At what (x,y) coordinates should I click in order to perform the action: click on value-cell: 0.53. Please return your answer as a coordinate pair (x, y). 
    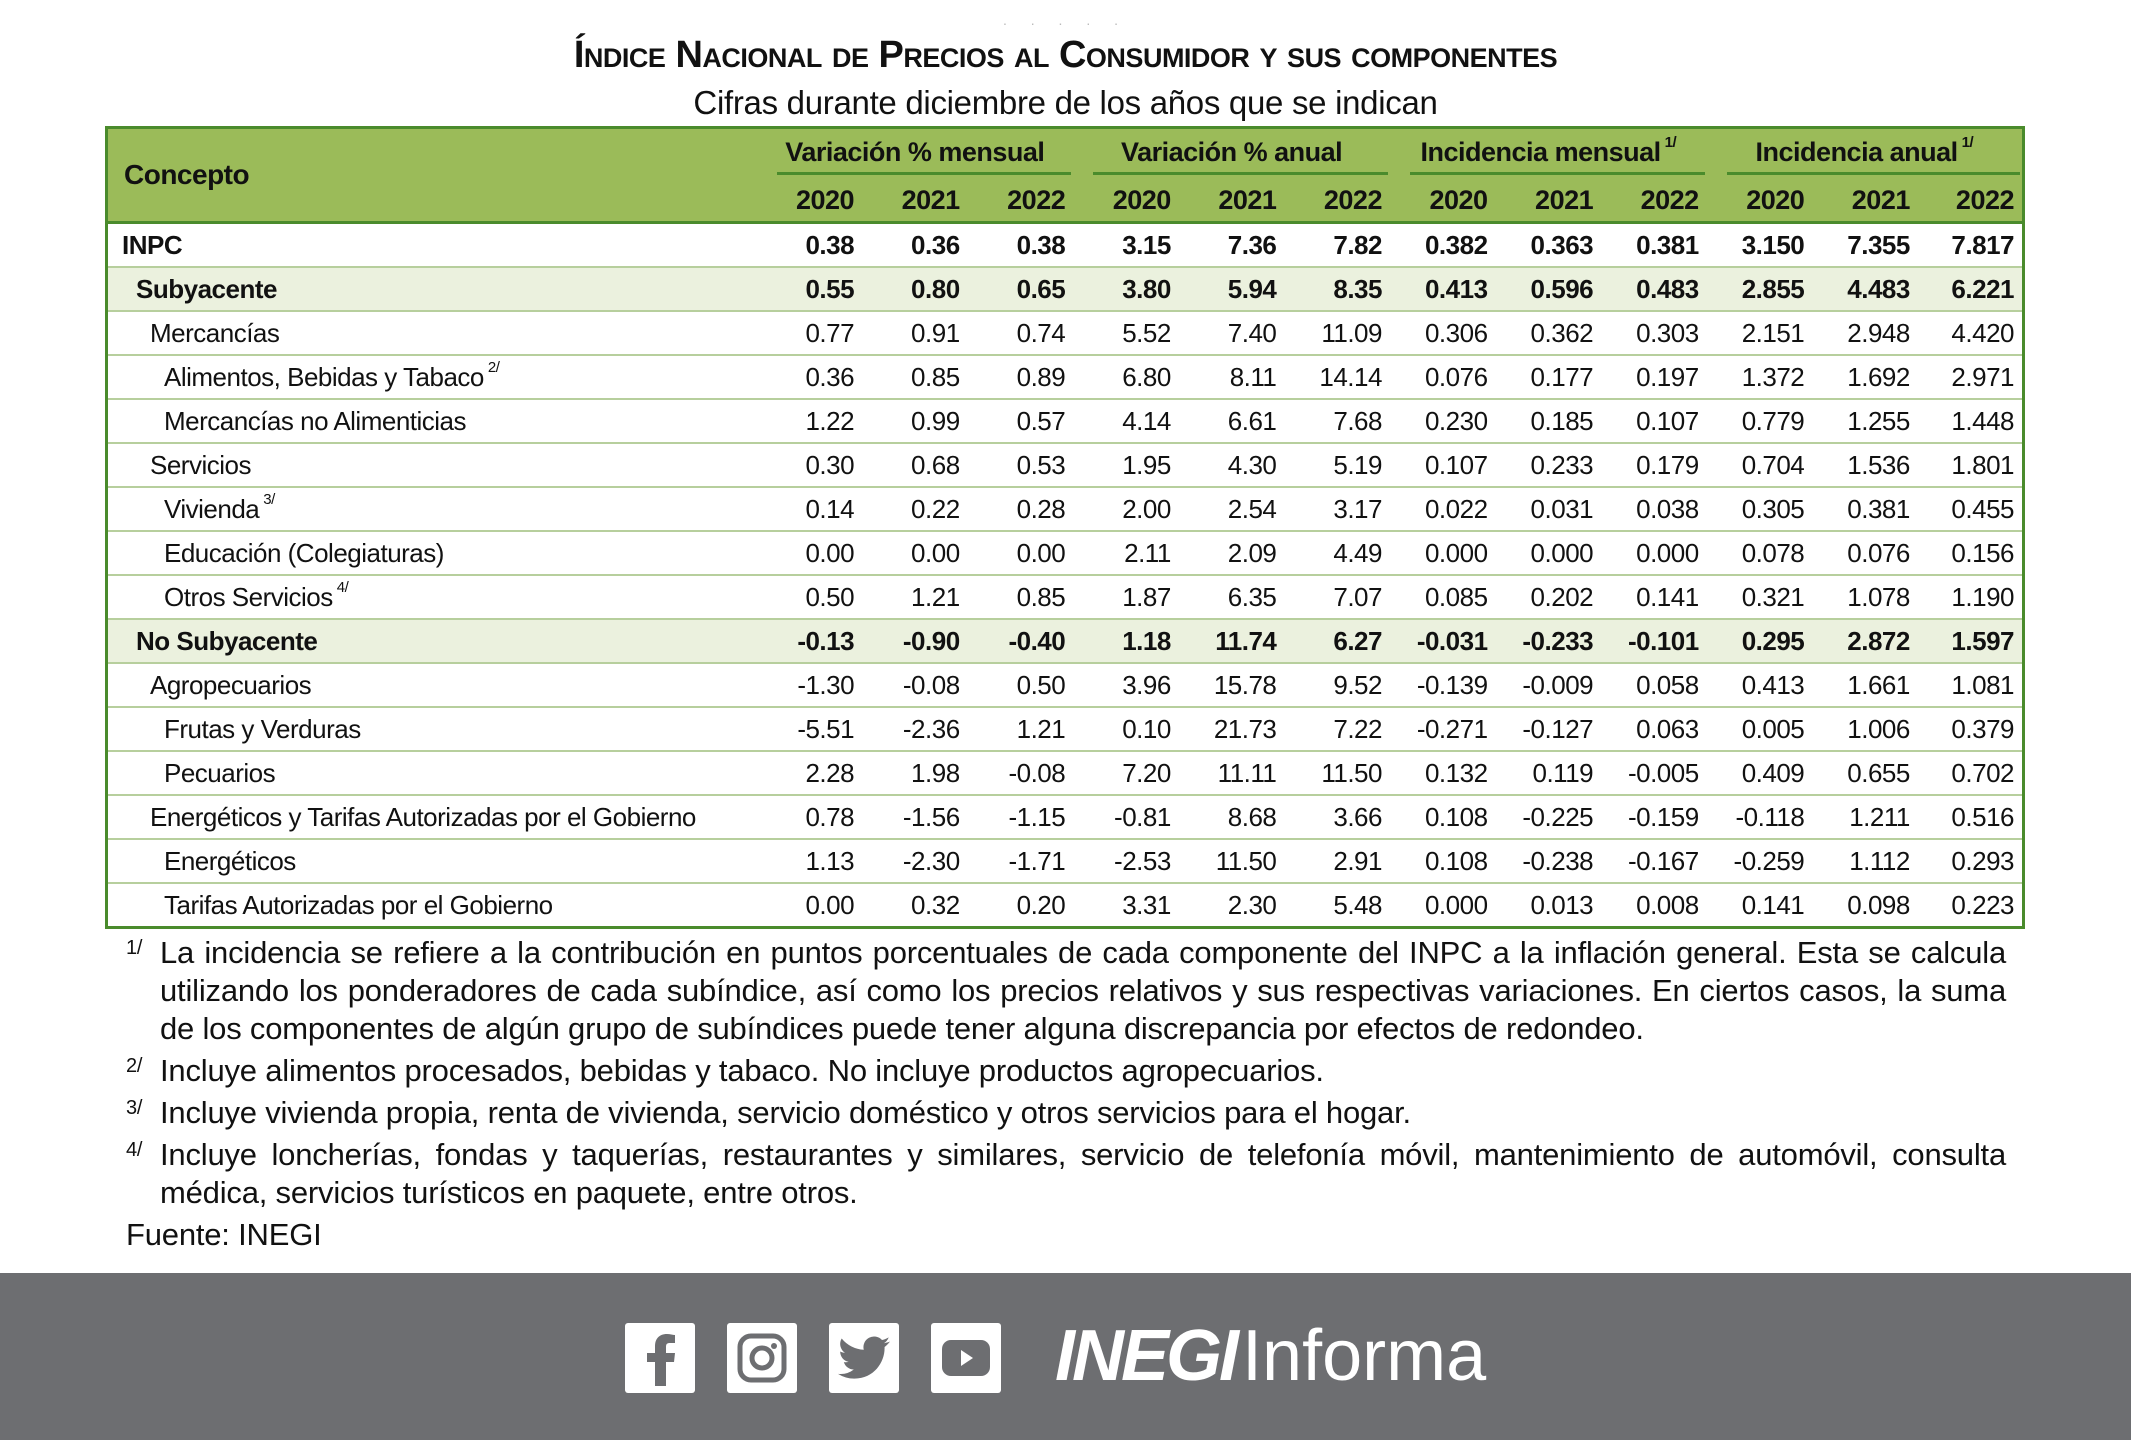
    Looking at the image, I should click on (1020, 464).